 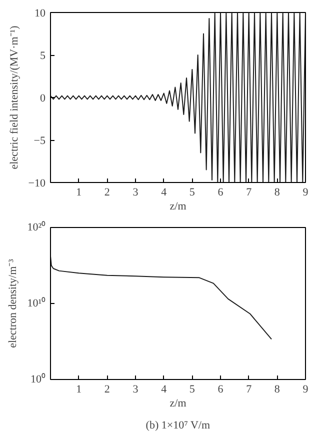 What do you see at coordinates (43, 56) in the screenshot?
I see `y-tick-label: 5` at bounding box center [43, 56].